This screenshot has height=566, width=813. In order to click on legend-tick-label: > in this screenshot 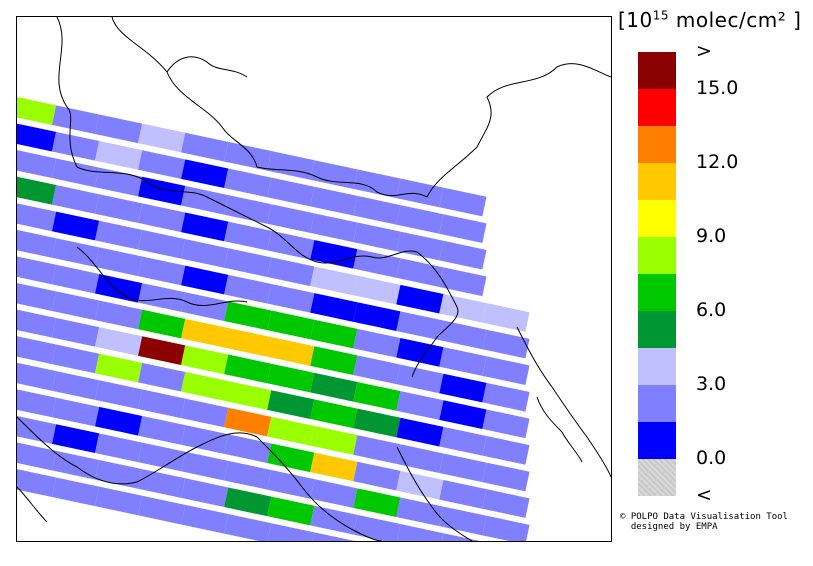, I will do `click(704, 51)`.